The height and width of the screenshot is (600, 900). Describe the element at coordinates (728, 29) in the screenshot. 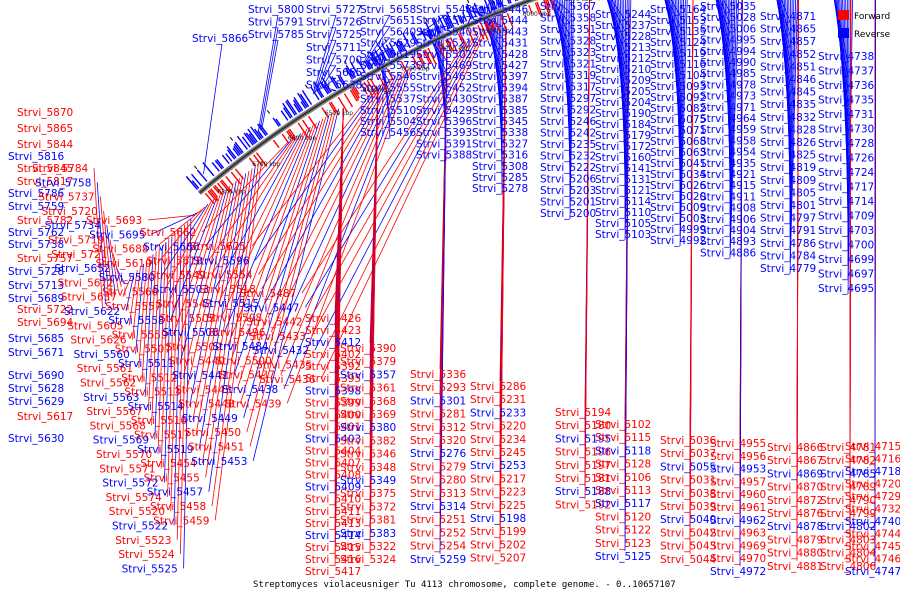

I see `reverse-gene-label: Strvi_5006` at that location.